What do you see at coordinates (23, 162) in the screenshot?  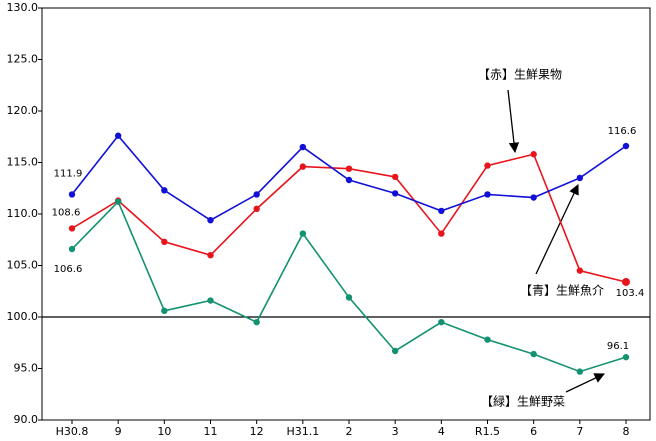 I see `y-tick-label: 115.0` at bounding box center [23, 162].